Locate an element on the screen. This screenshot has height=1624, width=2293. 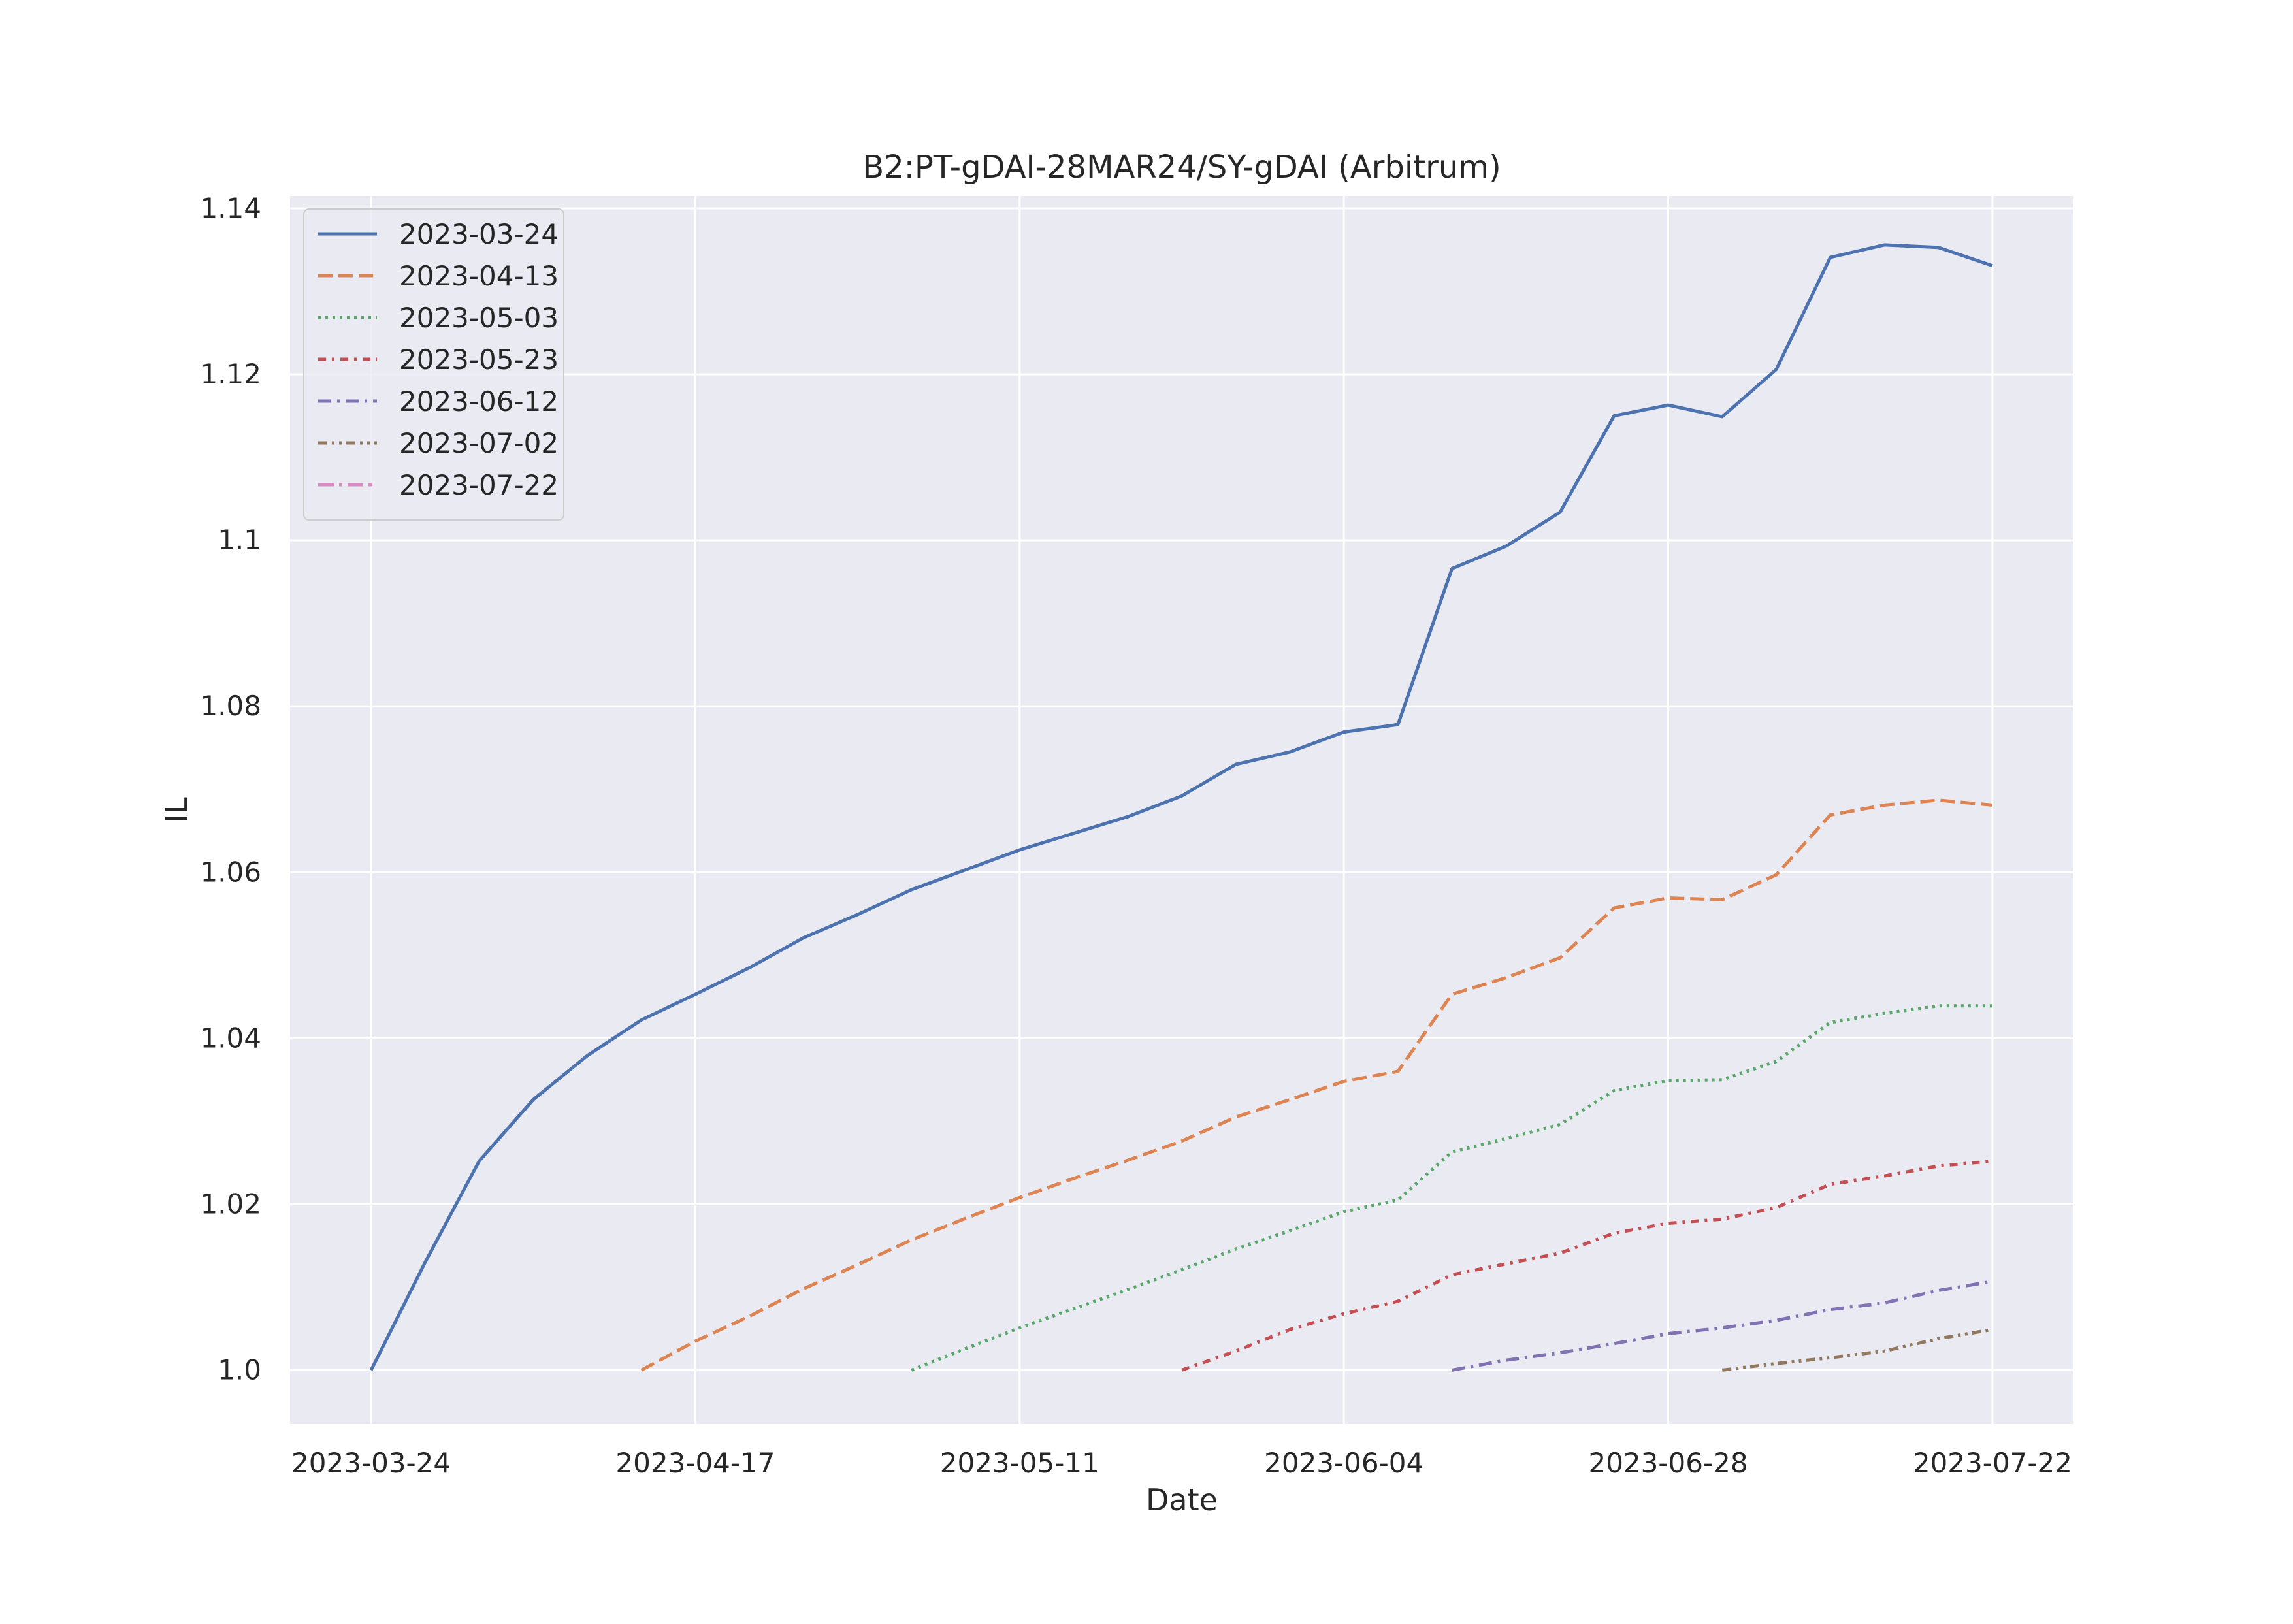
legend-label: 2023-05-23 is located at coordinates (479, 360).